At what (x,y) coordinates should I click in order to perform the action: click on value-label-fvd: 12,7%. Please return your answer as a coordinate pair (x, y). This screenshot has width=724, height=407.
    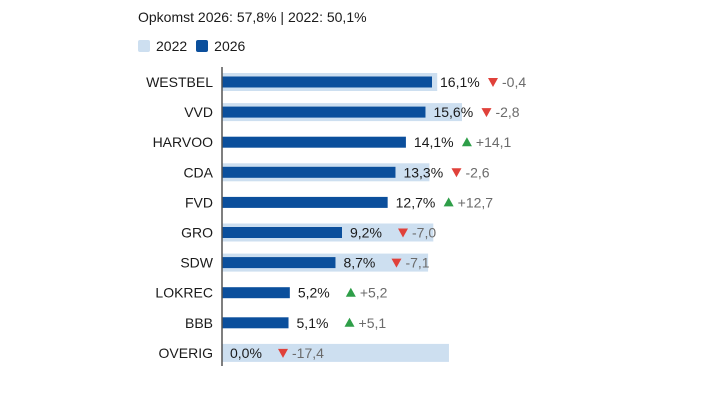
    Looking at the image, I should click on (416, 202).